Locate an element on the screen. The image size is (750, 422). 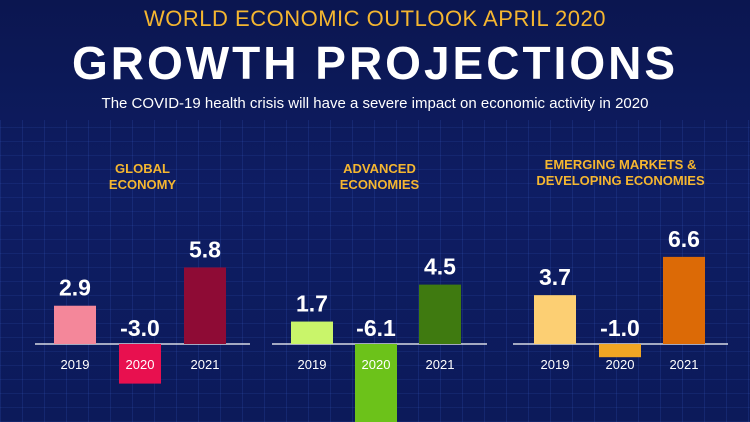
chart-0-bar-2020 is located at coordinates (140, 364).